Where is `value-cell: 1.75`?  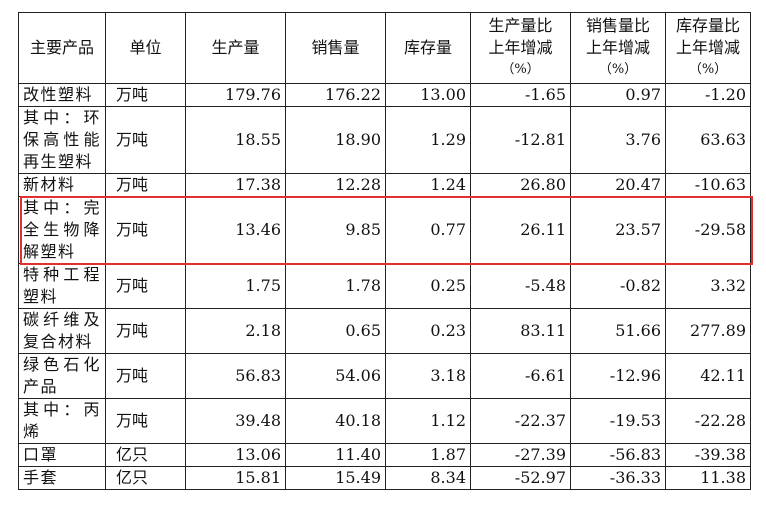
value-cell: 1.75 is located at coordinates (235, 286).